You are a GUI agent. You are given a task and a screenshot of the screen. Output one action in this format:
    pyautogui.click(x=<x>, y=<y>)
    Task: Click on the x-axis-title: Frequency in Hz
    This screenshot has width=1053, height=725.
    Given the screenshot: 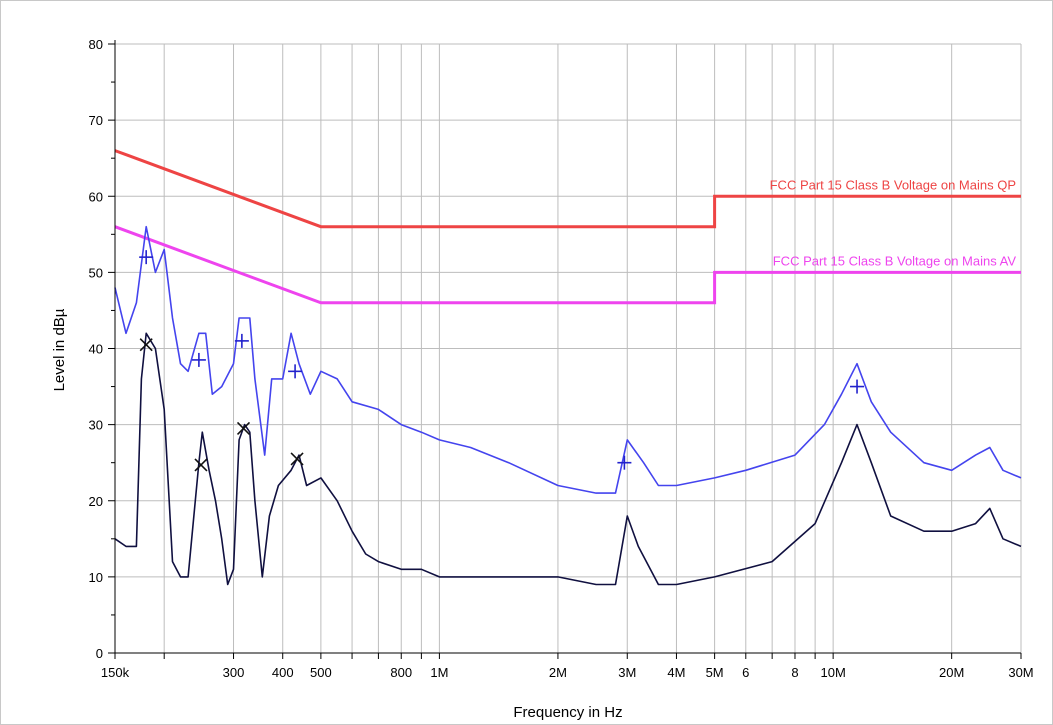 What is the action you would take?
    pyautogui.click(x=567, y=712)
    